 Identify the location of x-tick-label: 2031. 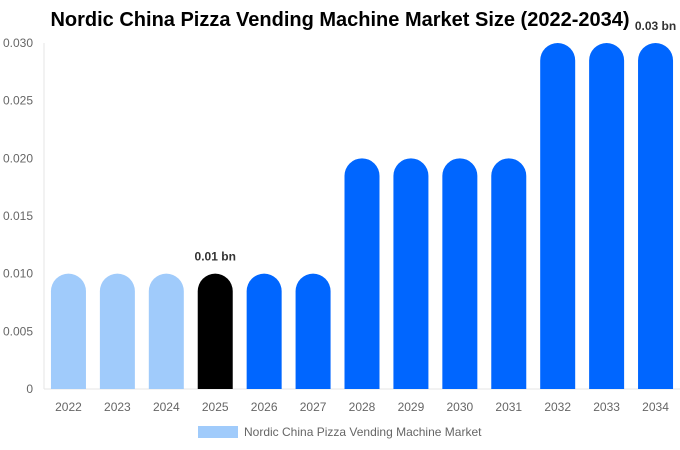
(508, 407).